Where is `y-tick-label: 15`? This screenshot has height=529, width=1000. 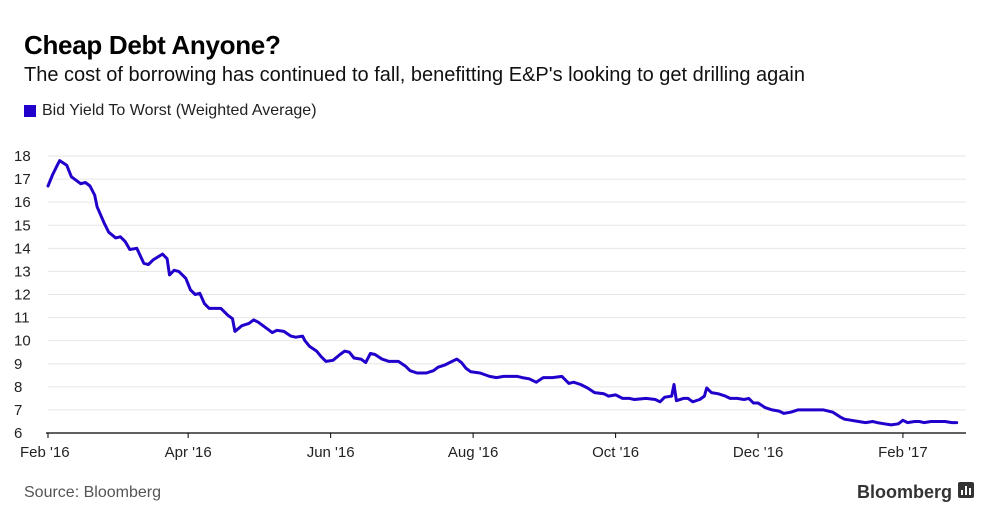
y-tick-label: 15 is located at coordinates (22, 225).